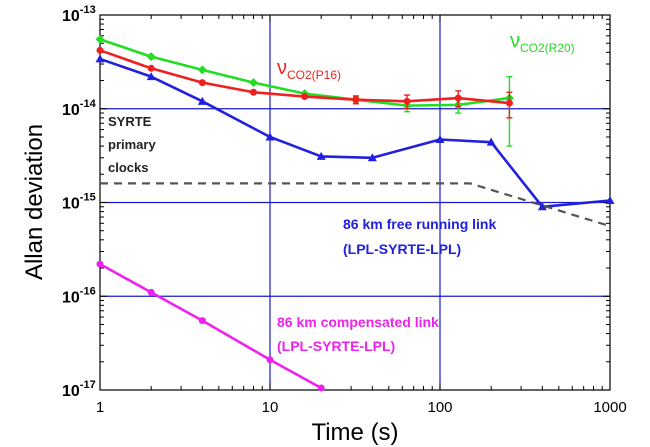 The image size is (650, 447). I want to click on annotation-free-link-line-1: 86 km free running link, so click(419, 224).